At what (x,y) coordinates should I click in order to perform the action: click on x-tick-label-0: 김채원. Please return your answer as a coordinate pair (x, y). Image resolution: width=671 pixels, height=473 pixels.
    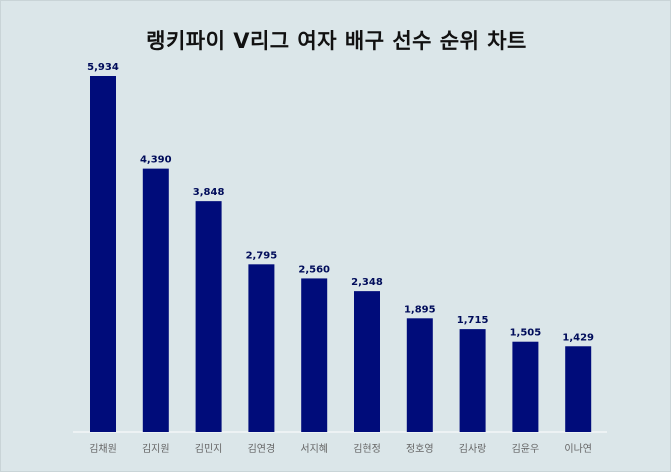
    Looking at the image, I should click on (103, 449).